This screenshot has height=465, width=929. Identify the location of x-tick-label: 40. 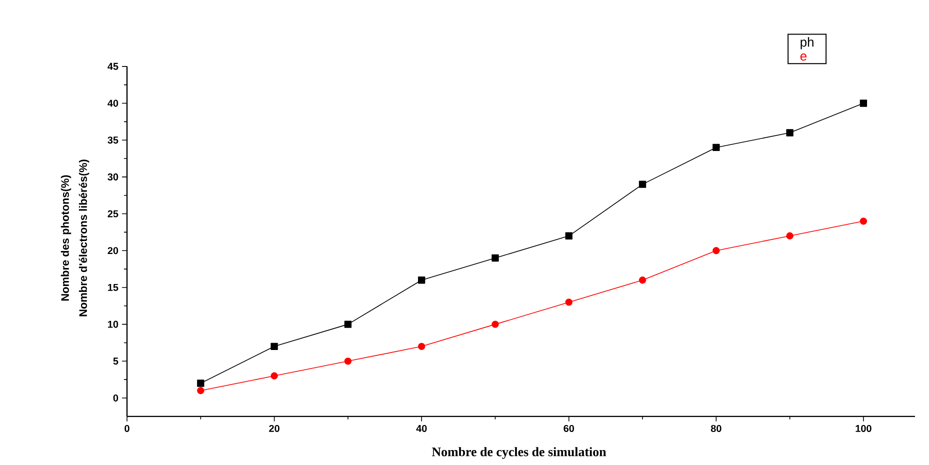
(421, 428).